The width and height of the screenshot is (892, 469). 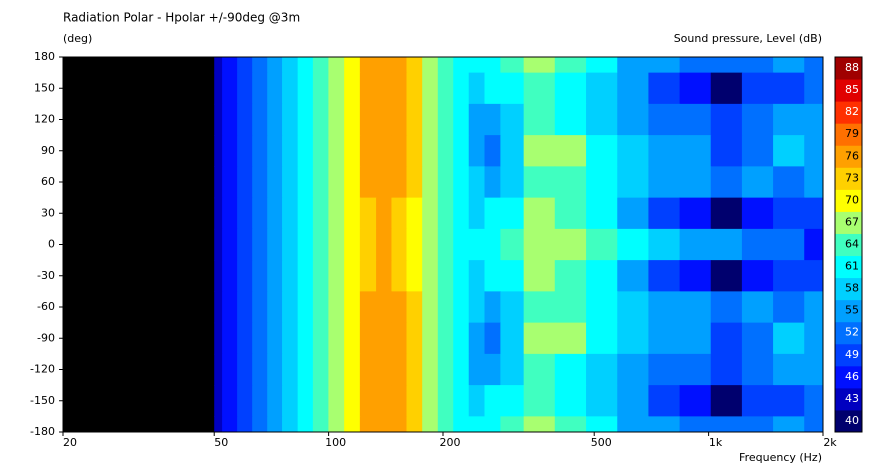 What do you see at coordinates (42, 400) in the screenshot?
I see `y-tick-label: -150` at bounding box center [42, 400].